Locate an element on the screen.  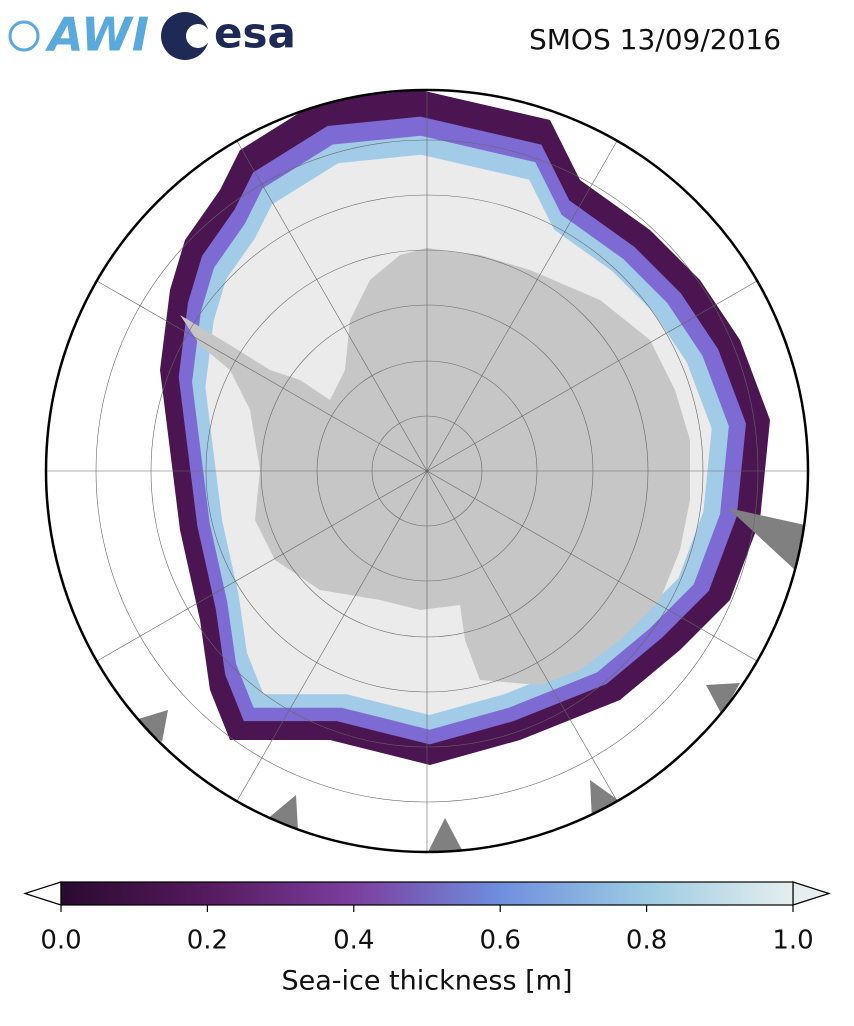
colorbar-tick-label: 1.0 is located at coordinates (792, 941).